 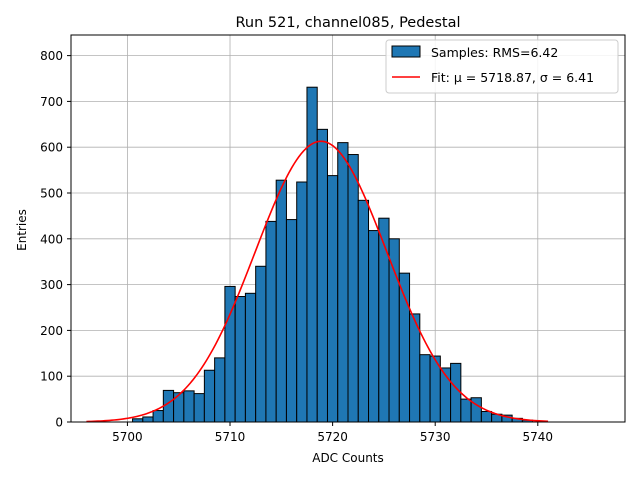 I want to click on y-tick-label: 700, so click(x=51, y=102).